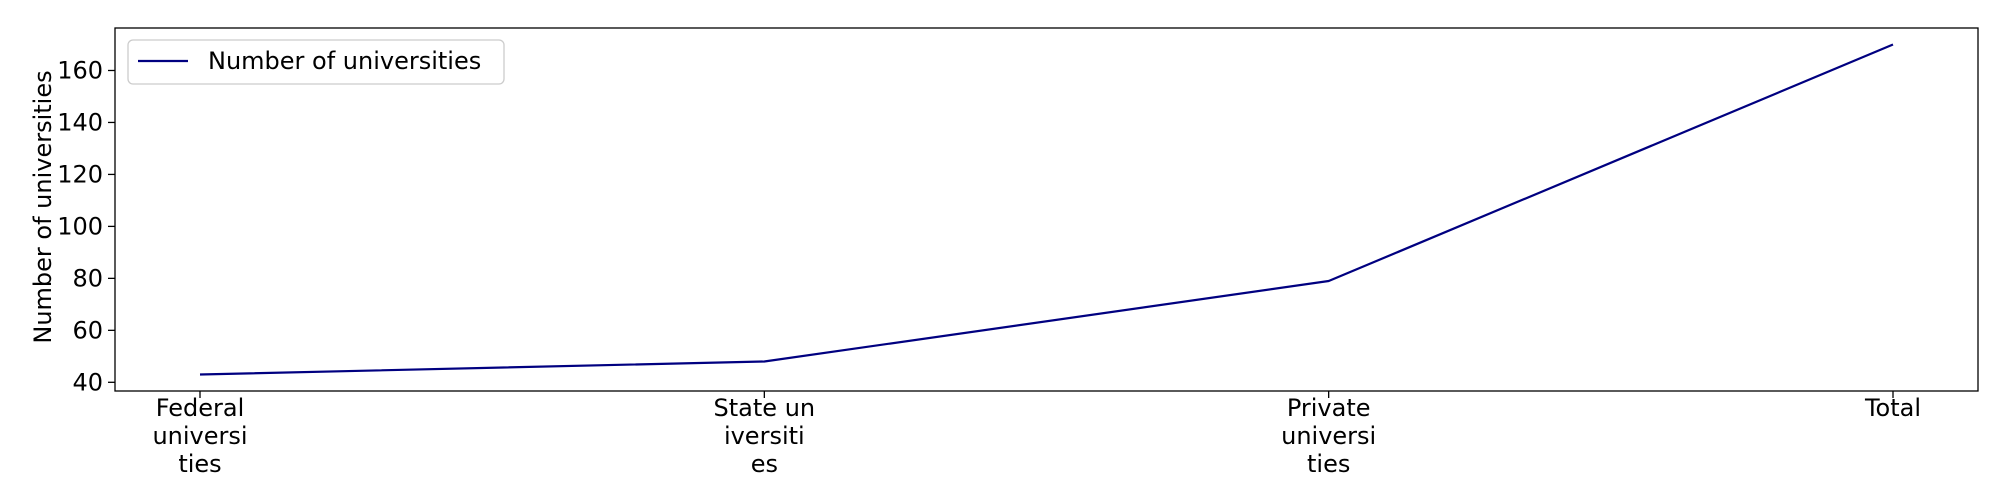  I want to click on y-axis-ticks: 40 60 80 100 120 140 160, so click(86, 226).